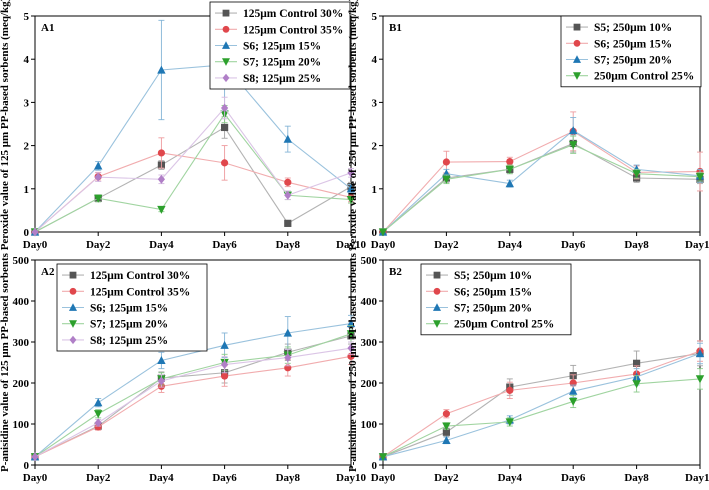  I want to click on panel-label: A1, so click(47, 28).